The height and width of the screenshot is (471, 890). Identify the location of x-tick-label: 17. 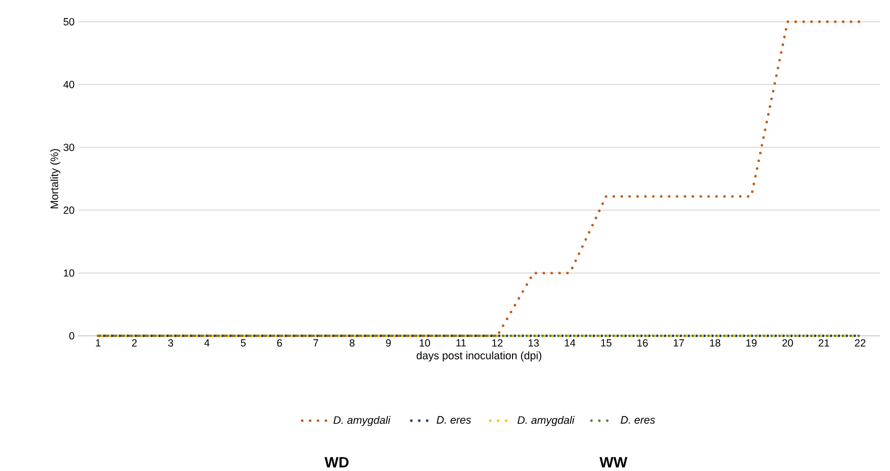
(679, 342).